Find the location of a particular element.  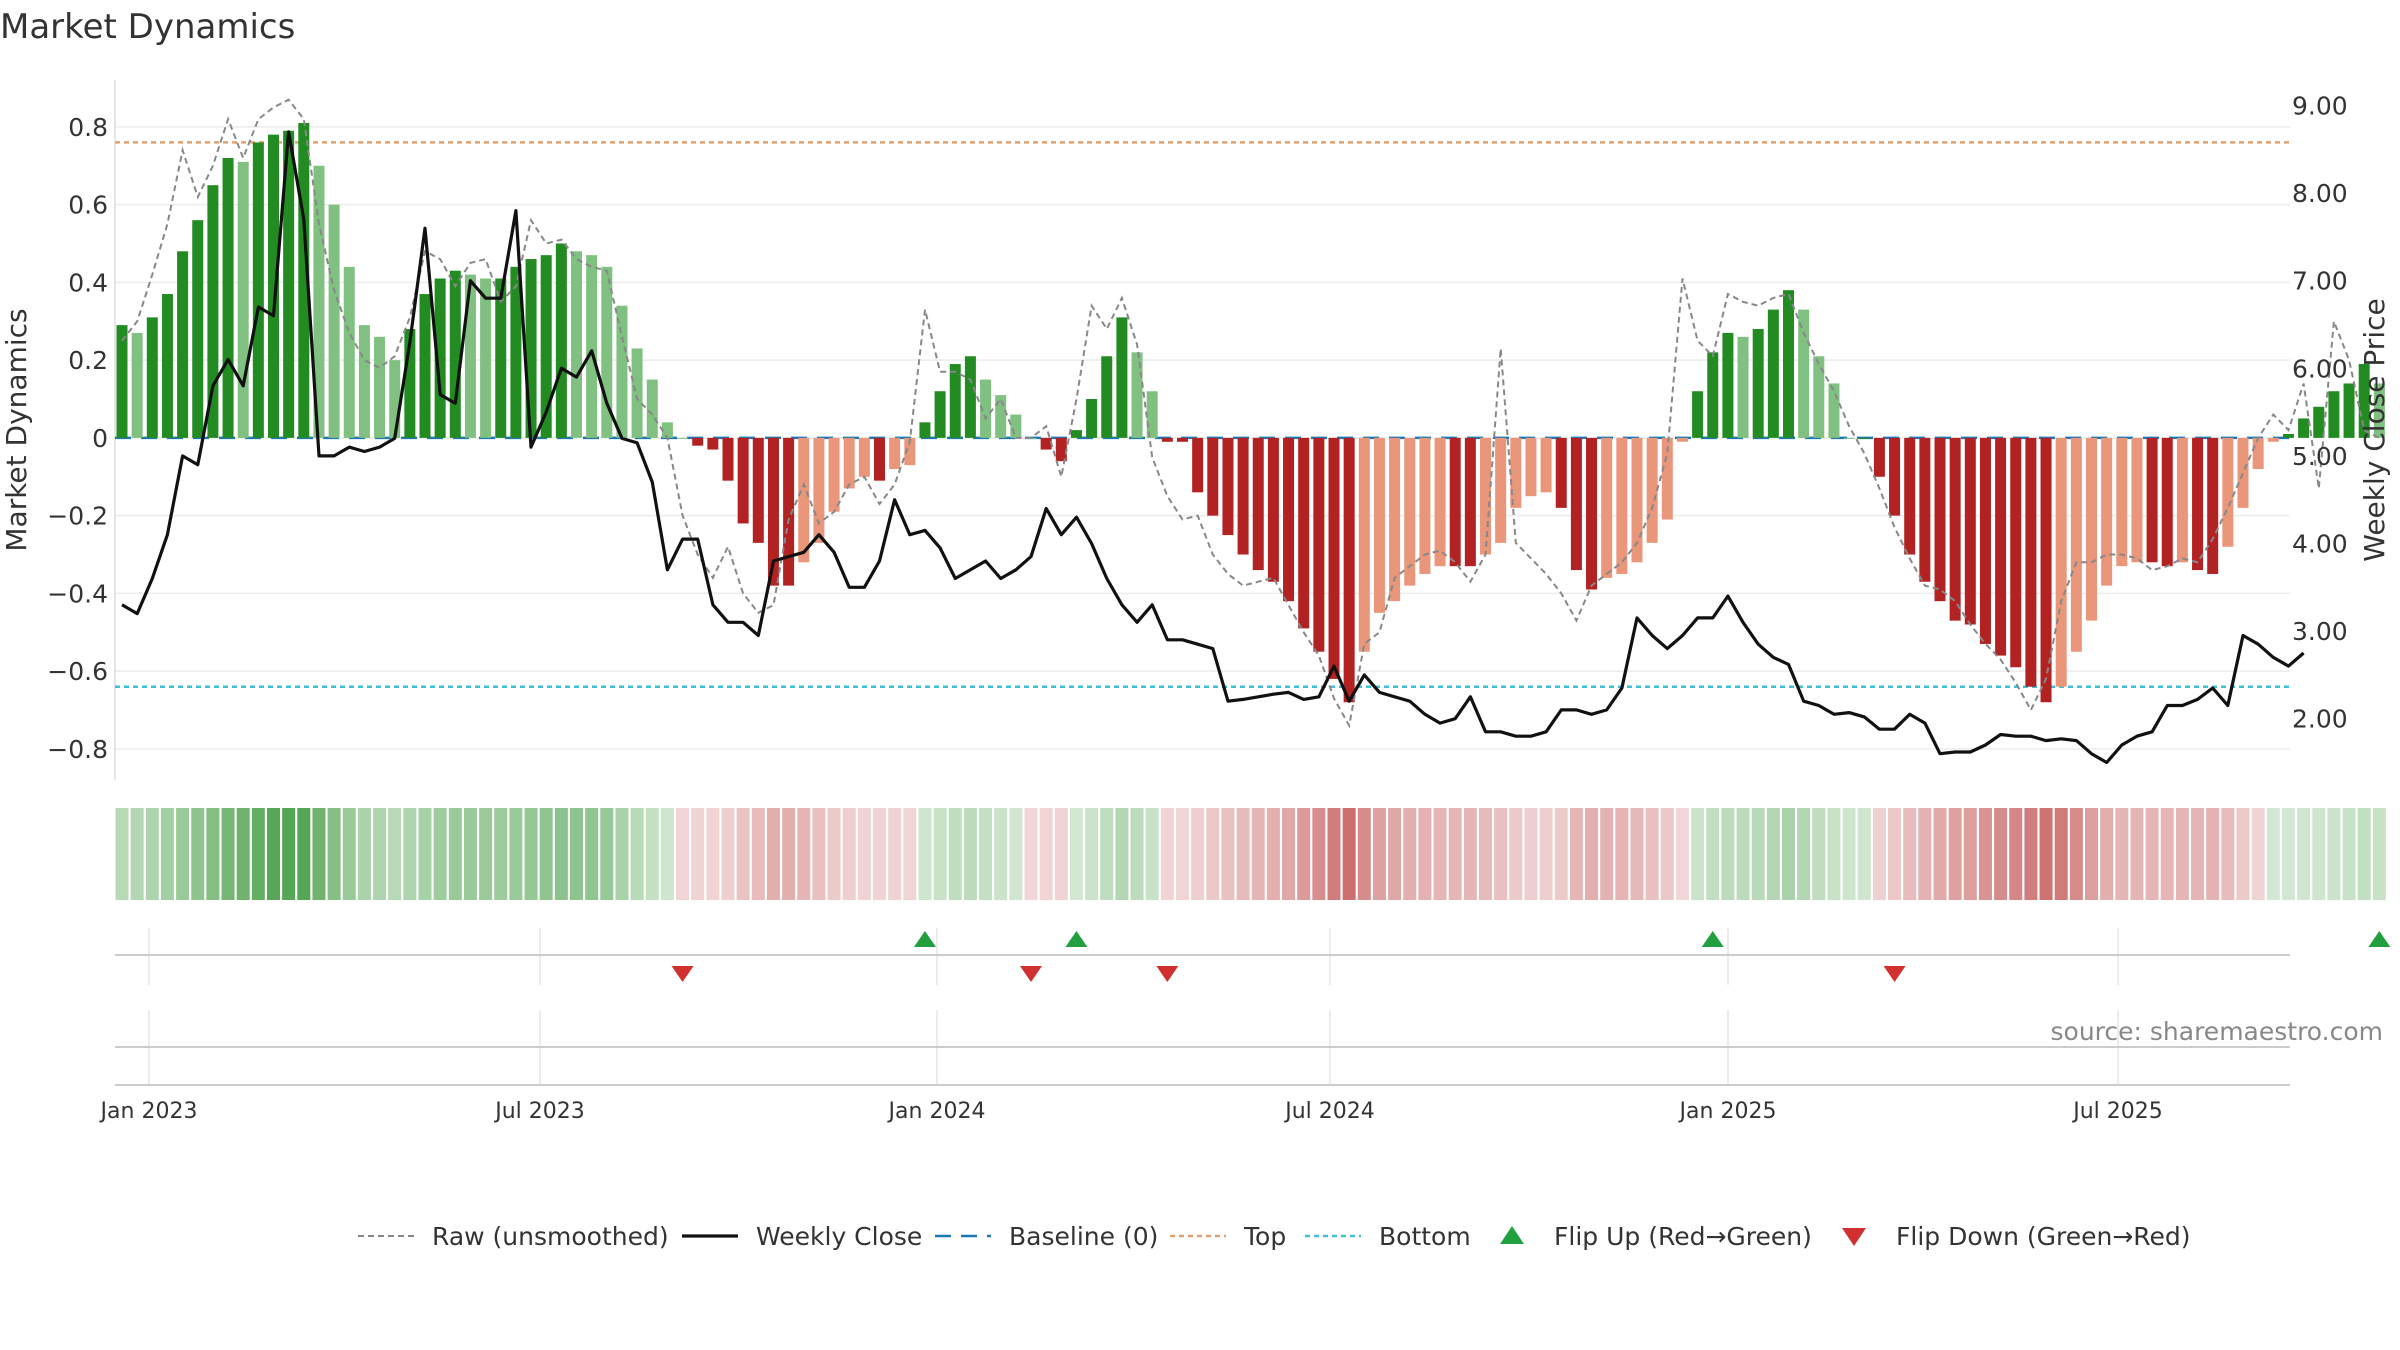

y2-tick-label: 7.00 is located at coordinates (2320, 281).